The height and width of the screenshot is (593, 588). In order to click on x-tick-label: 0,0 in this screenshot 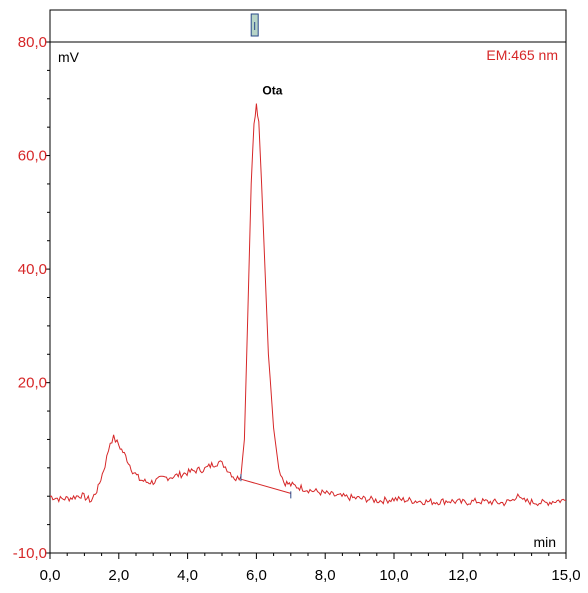, I will do `click(50, 575)`.